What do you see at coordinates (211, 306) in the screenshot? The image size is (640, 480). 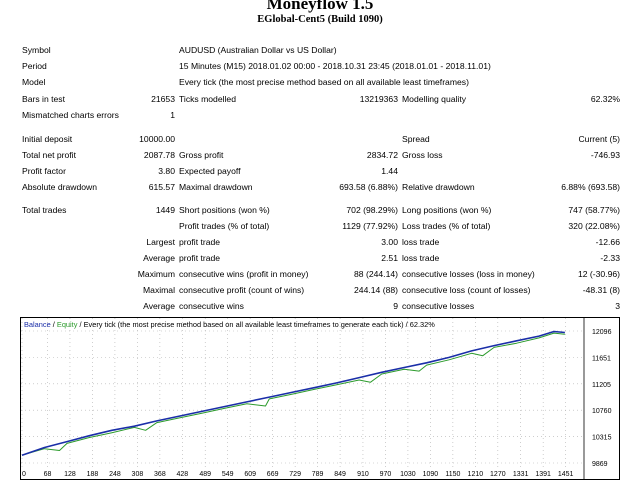 I see `avg-cons-wins-label: consecutive wins` at bounding box center [211, 306].